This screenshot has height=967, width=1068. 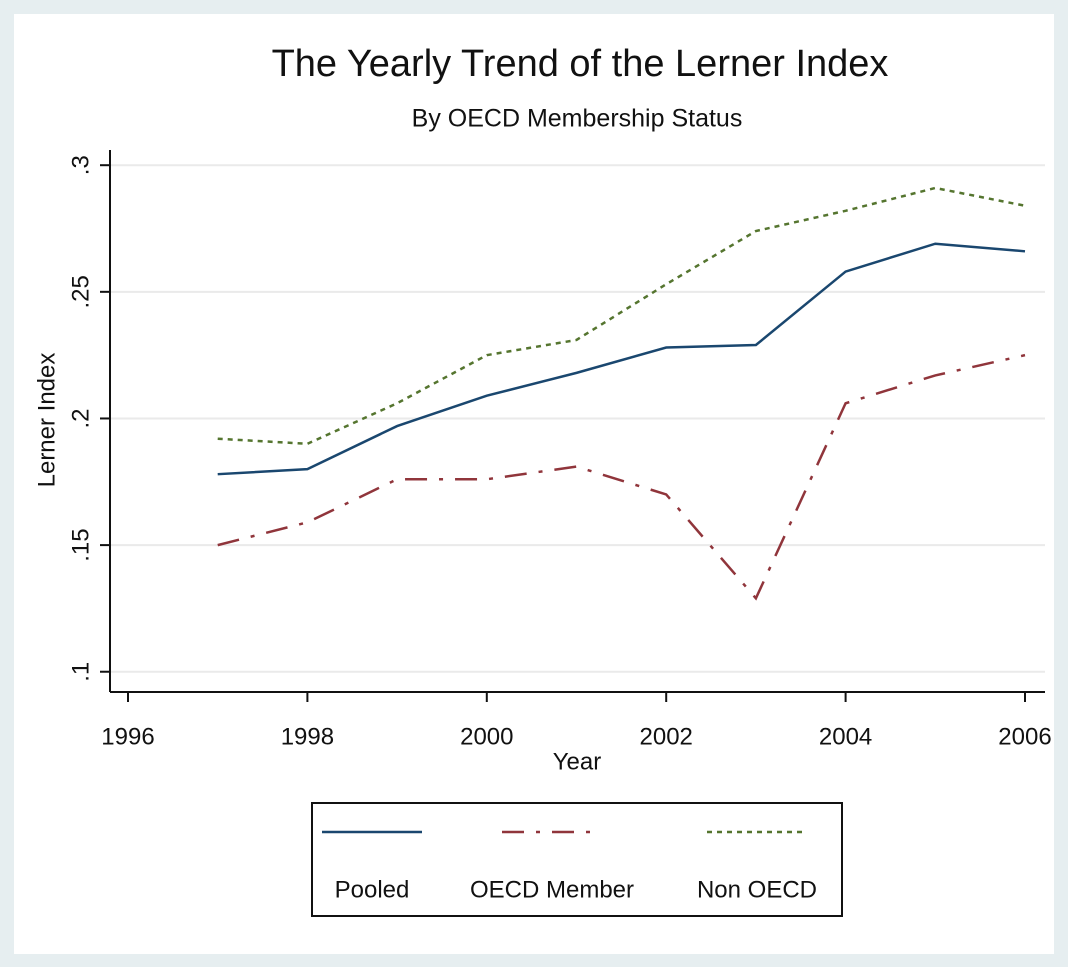 What do you see at coordinates (577, 761) in the screenshot?
I see `x-axis-label: Year` at bounding box center [577, 761].